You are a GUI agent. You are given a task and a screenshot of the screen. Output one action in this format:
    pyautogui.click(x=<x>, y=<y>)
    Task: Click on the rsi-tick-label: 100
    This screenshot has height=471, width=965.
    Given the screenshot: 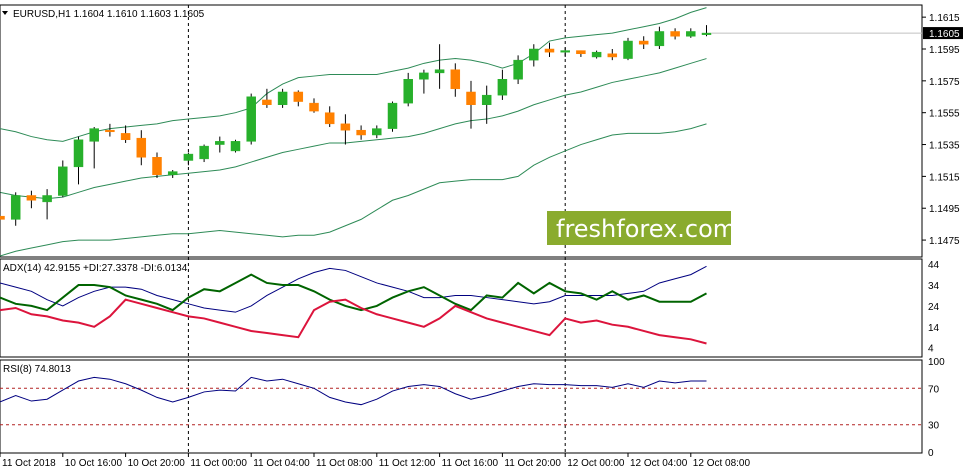 What is the action you would take?
    pyautogui.click(x=936, y=362)
    